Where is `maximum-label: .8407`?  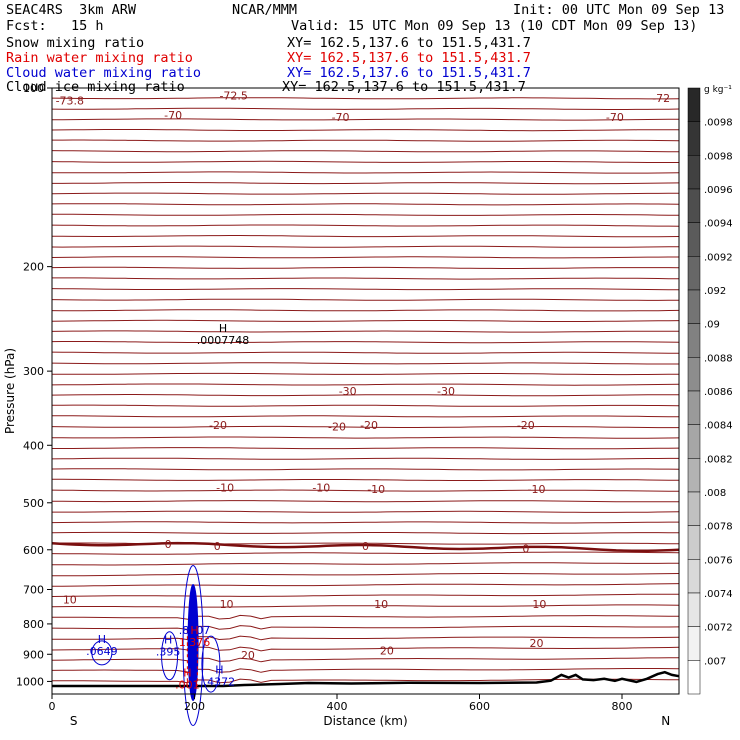
maximum-label: .8407 is located at coordinates (195, 630).